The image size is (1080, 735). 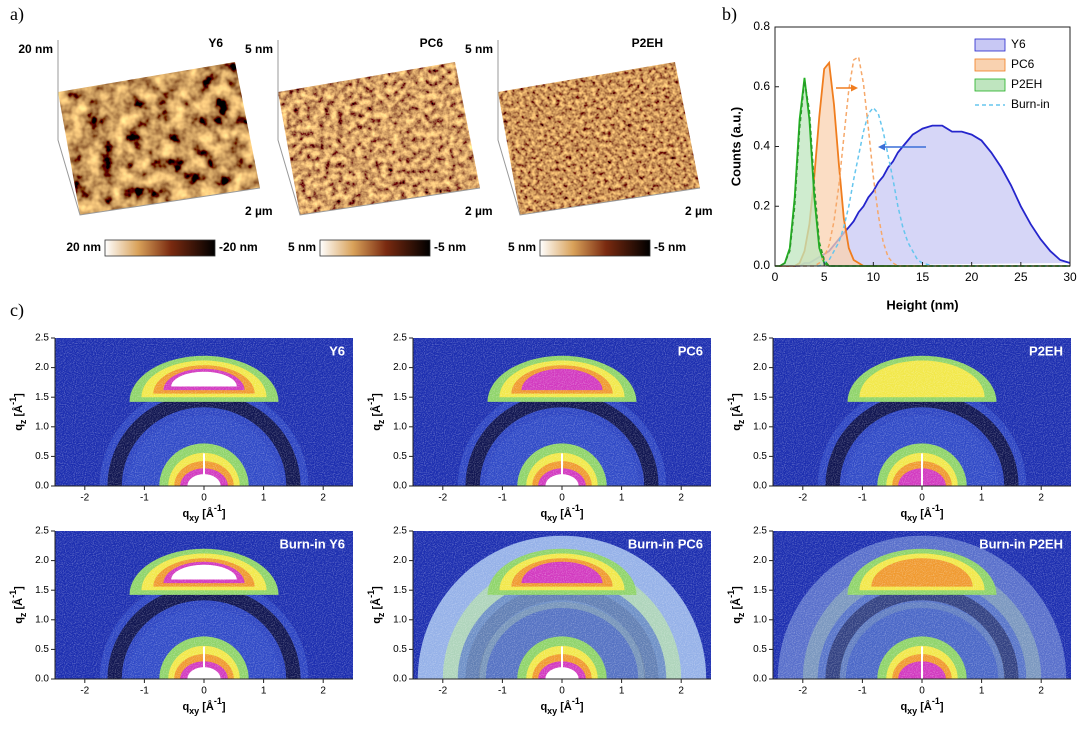 I want to click on panel-title: Y6, so click(x=337, y=350).